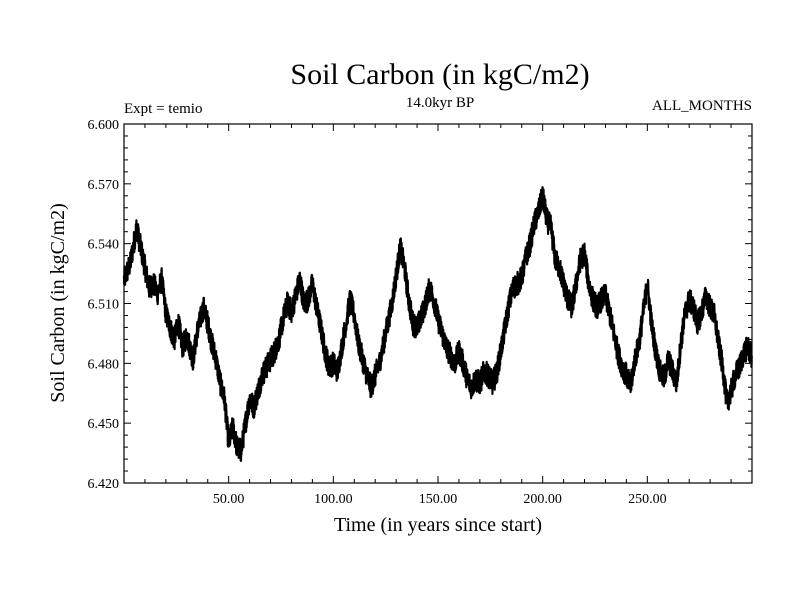 The image size is (800, 600). I want to click on y-tick-label: 6.570, so click(104, 185).